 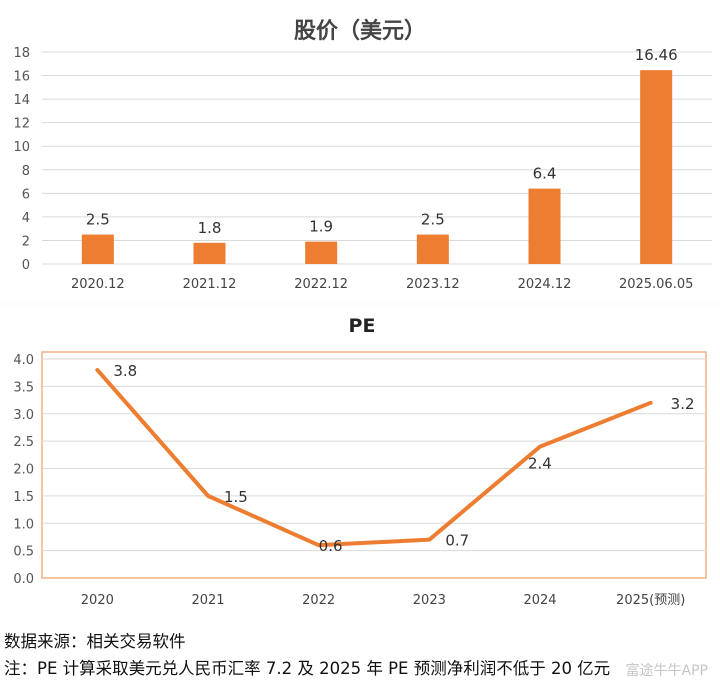 I want to click on line-data-label: 0.6, so click(x=331, y=546).